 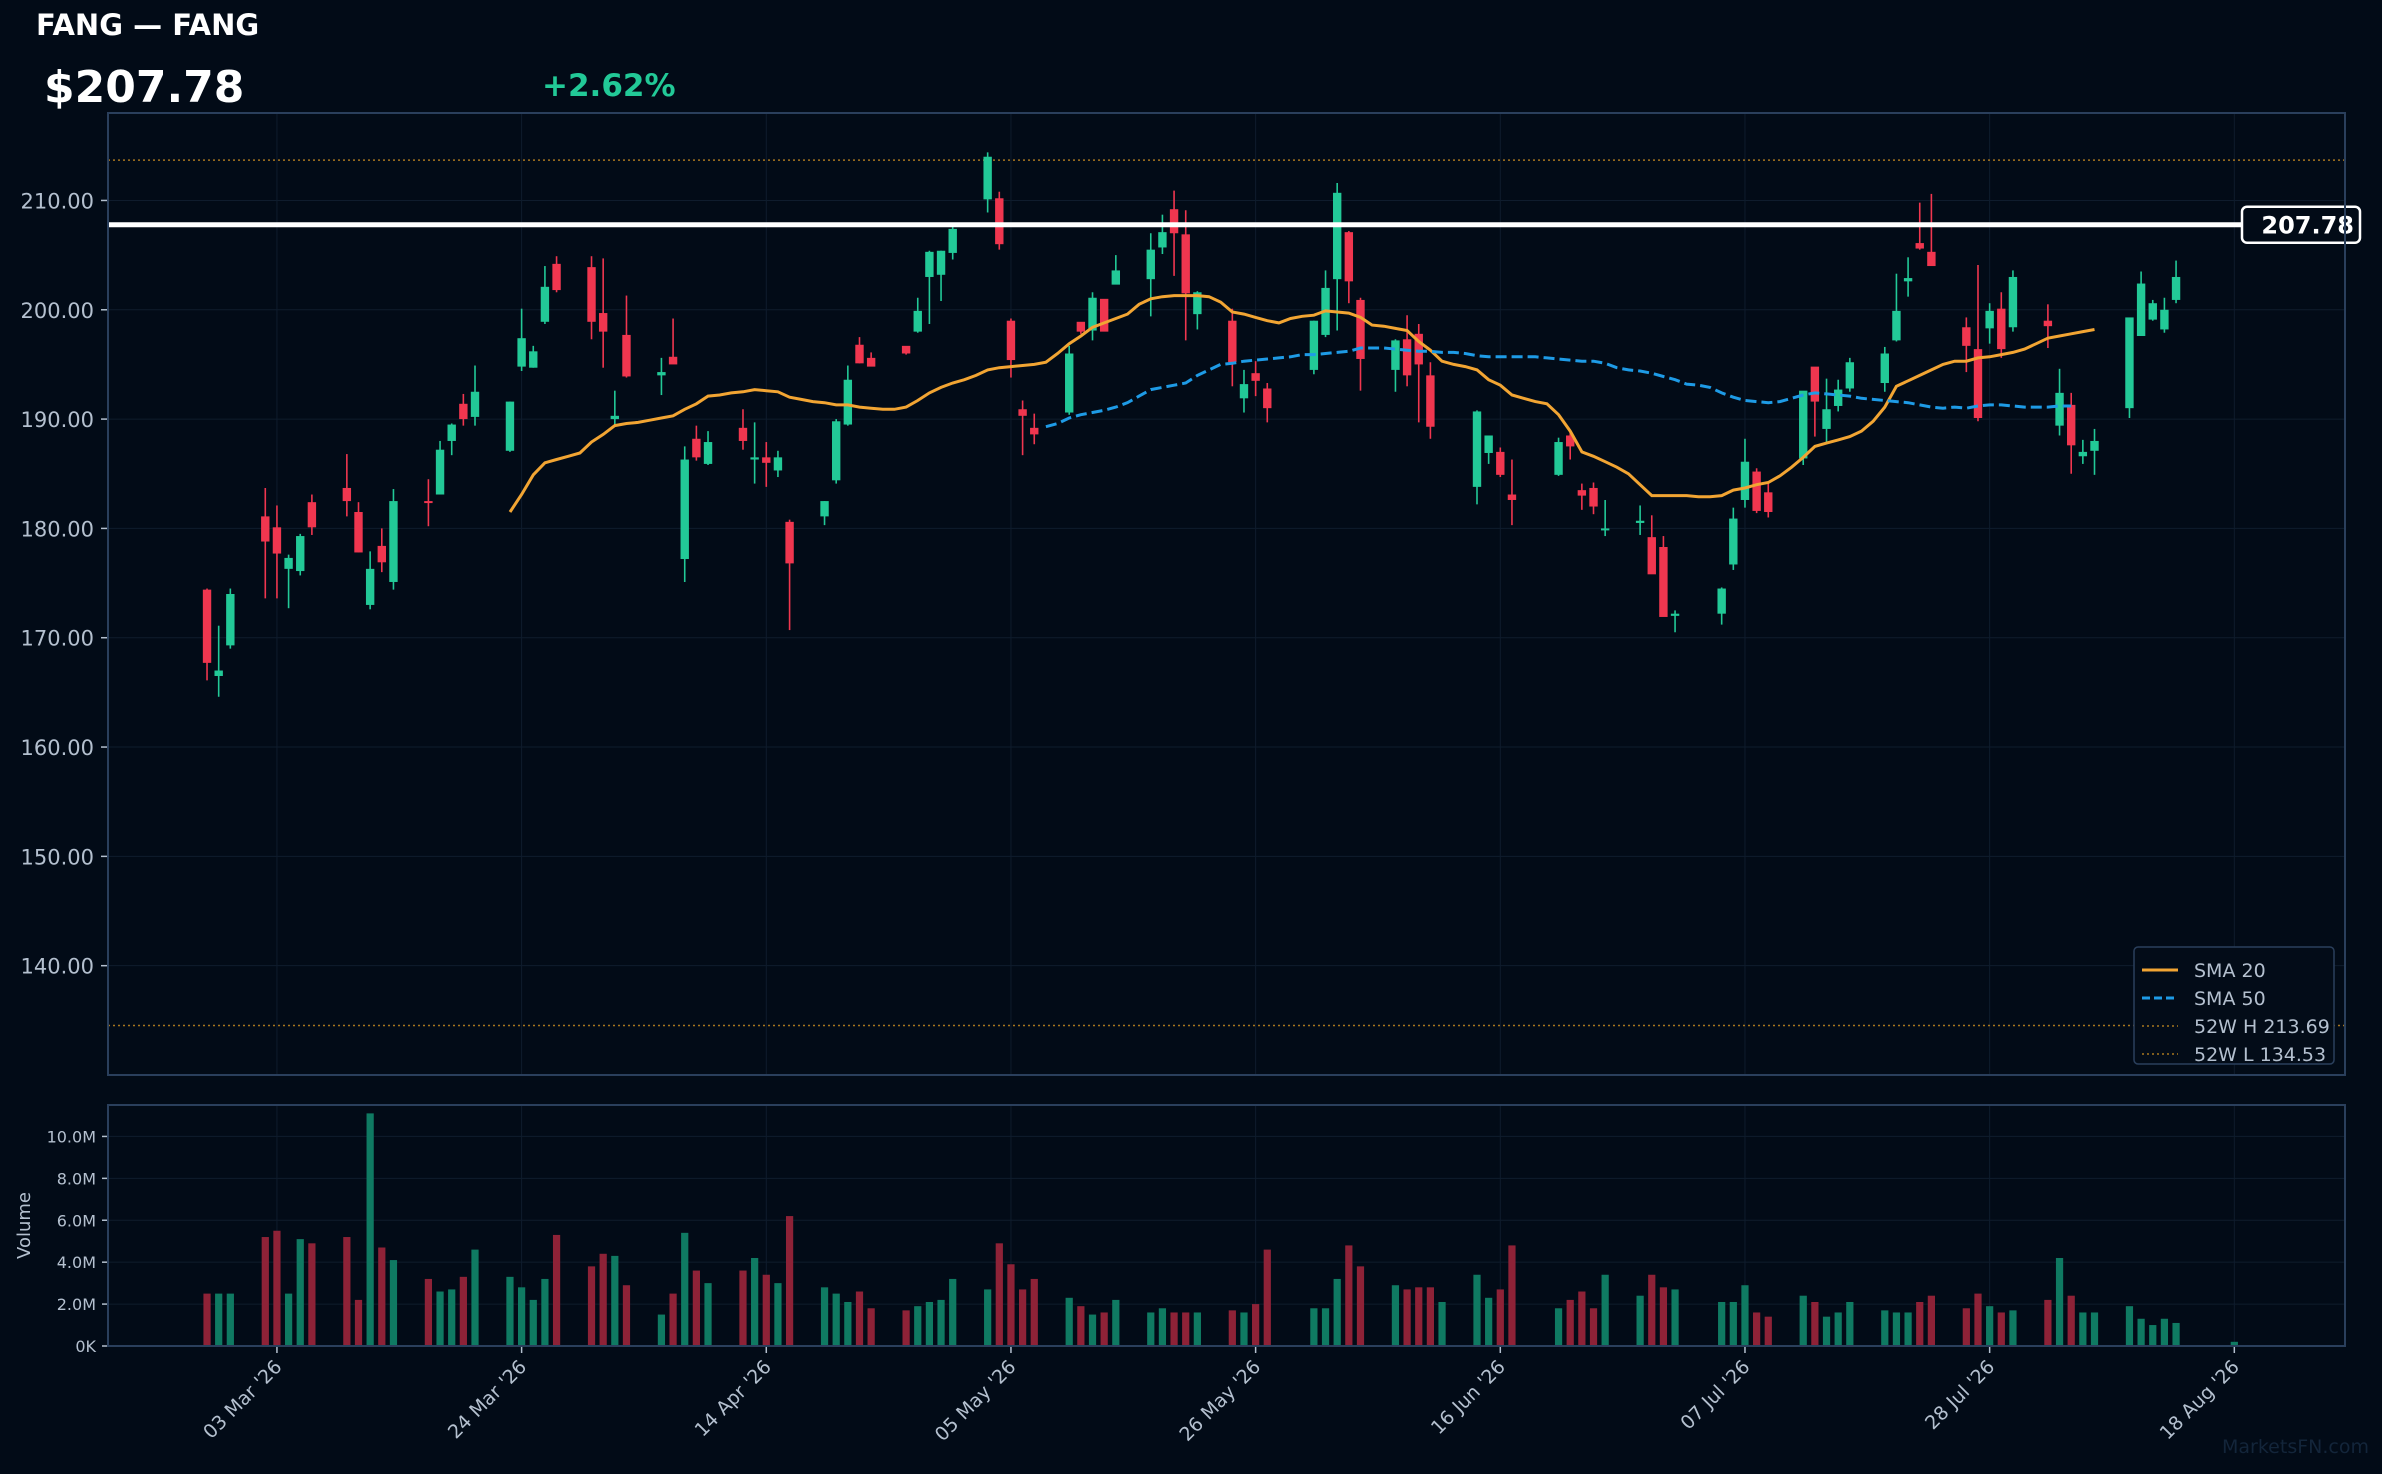 I want to click on y-tick-label: 210.00, so click(x=57, y=201).